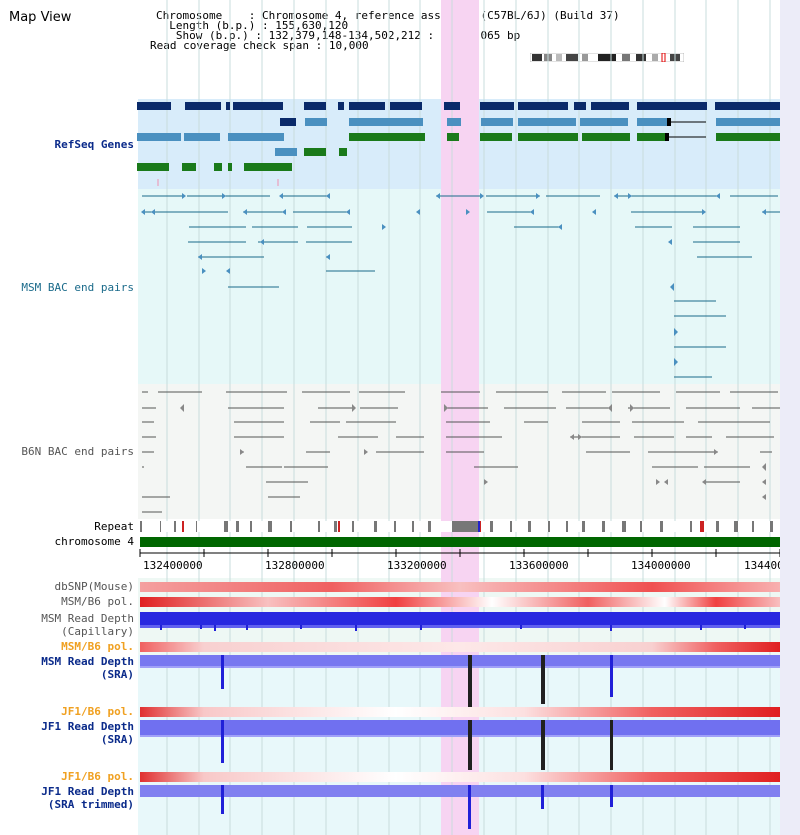 This screenshot has height=835, width=800. I want to click on axis-tick-label: 132800000, so click(295, 565).